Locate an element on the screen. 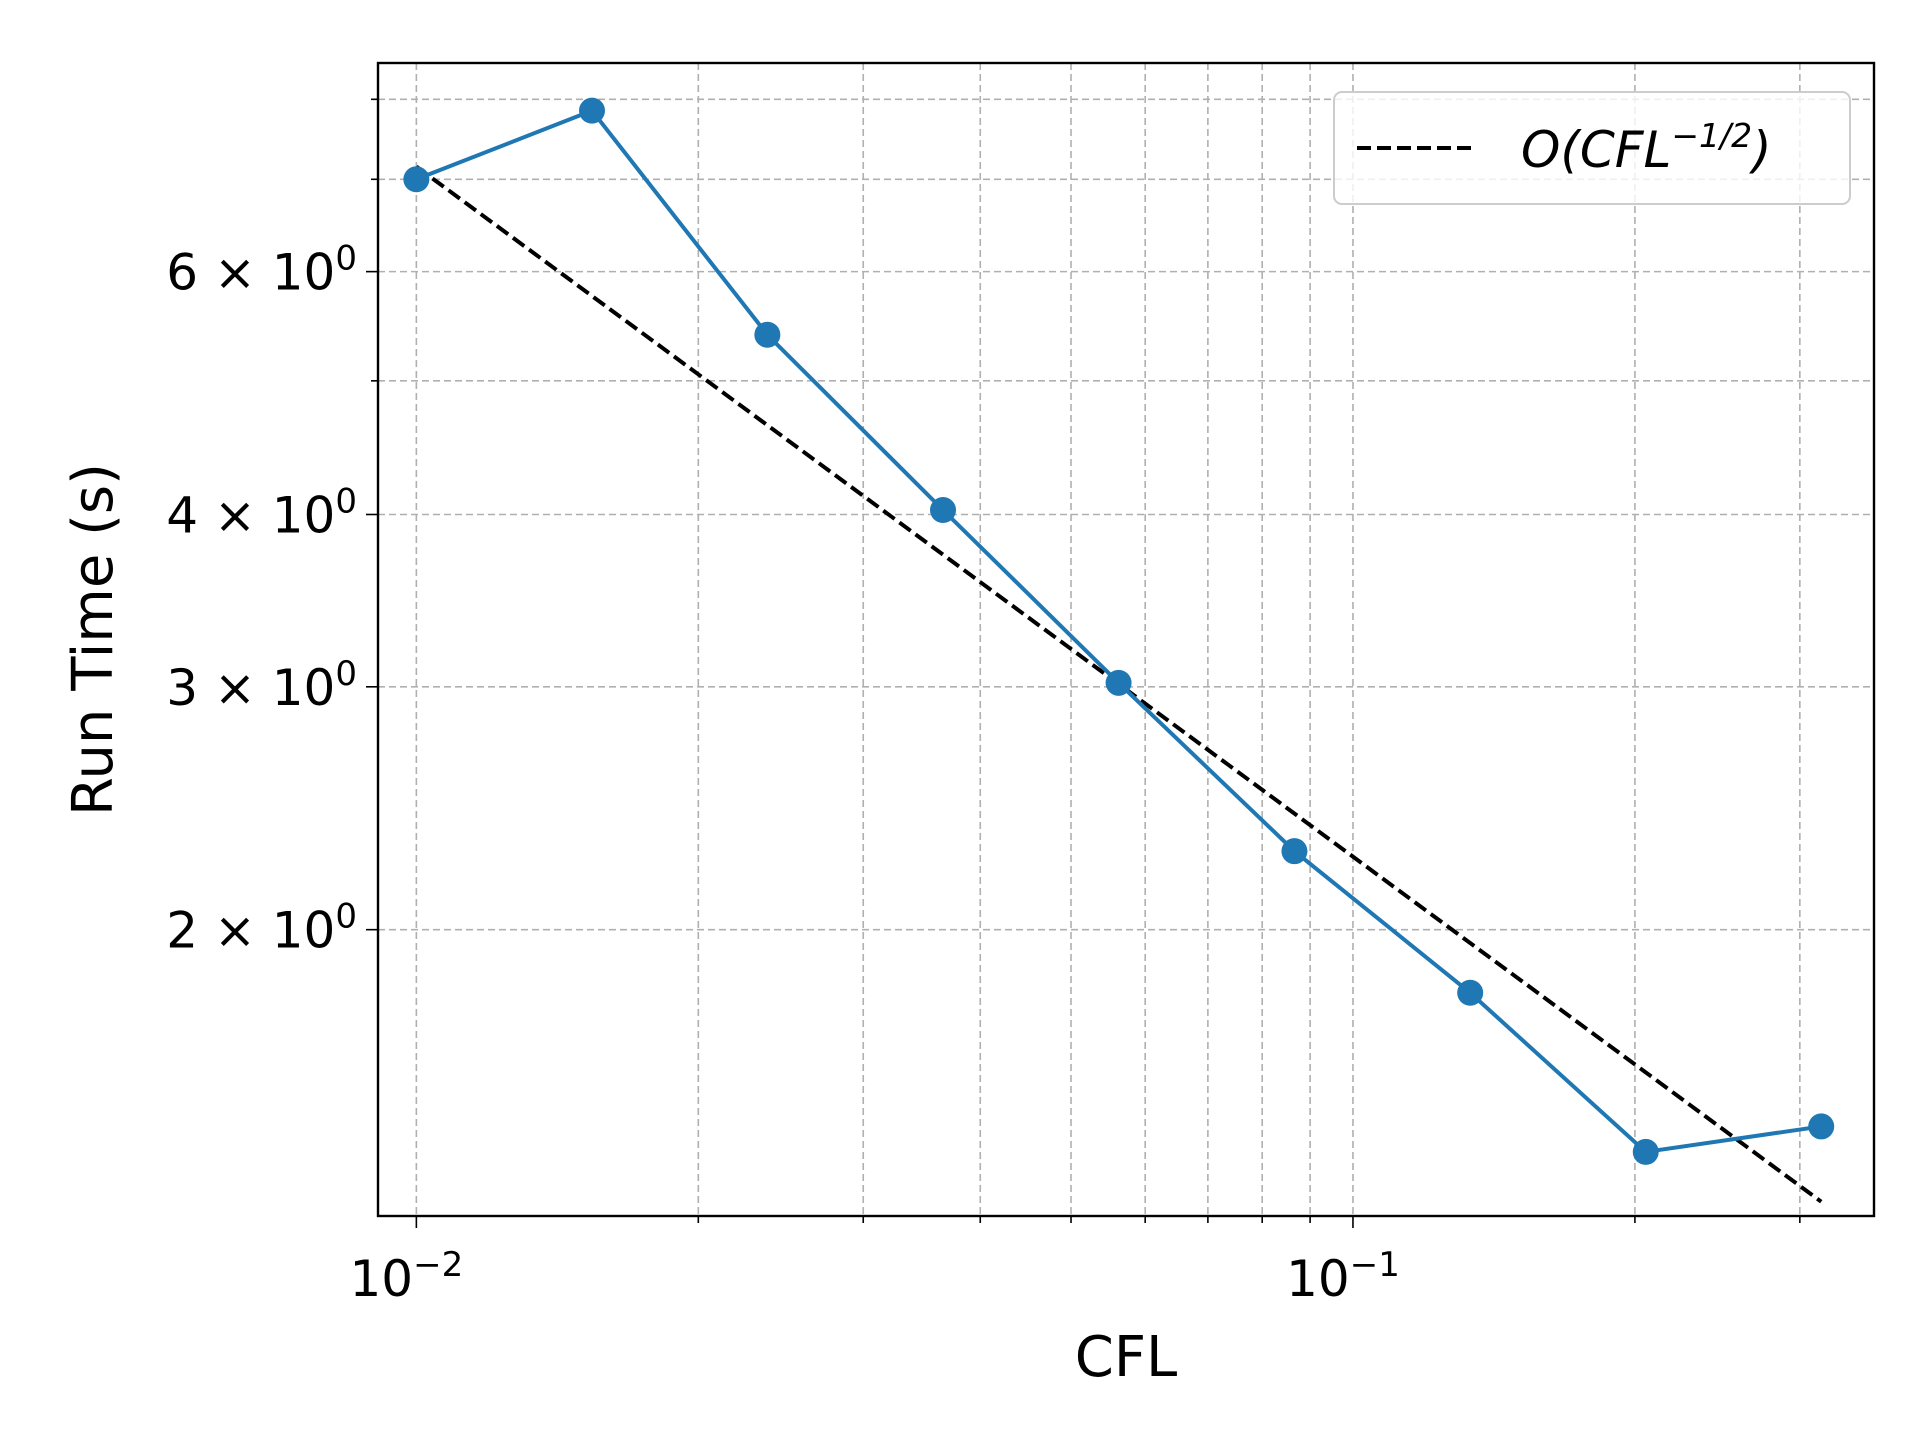 This screenshot has height=1444, width=1920. legend: O(CFL−1/2) is located at coordinates (1592, 148).